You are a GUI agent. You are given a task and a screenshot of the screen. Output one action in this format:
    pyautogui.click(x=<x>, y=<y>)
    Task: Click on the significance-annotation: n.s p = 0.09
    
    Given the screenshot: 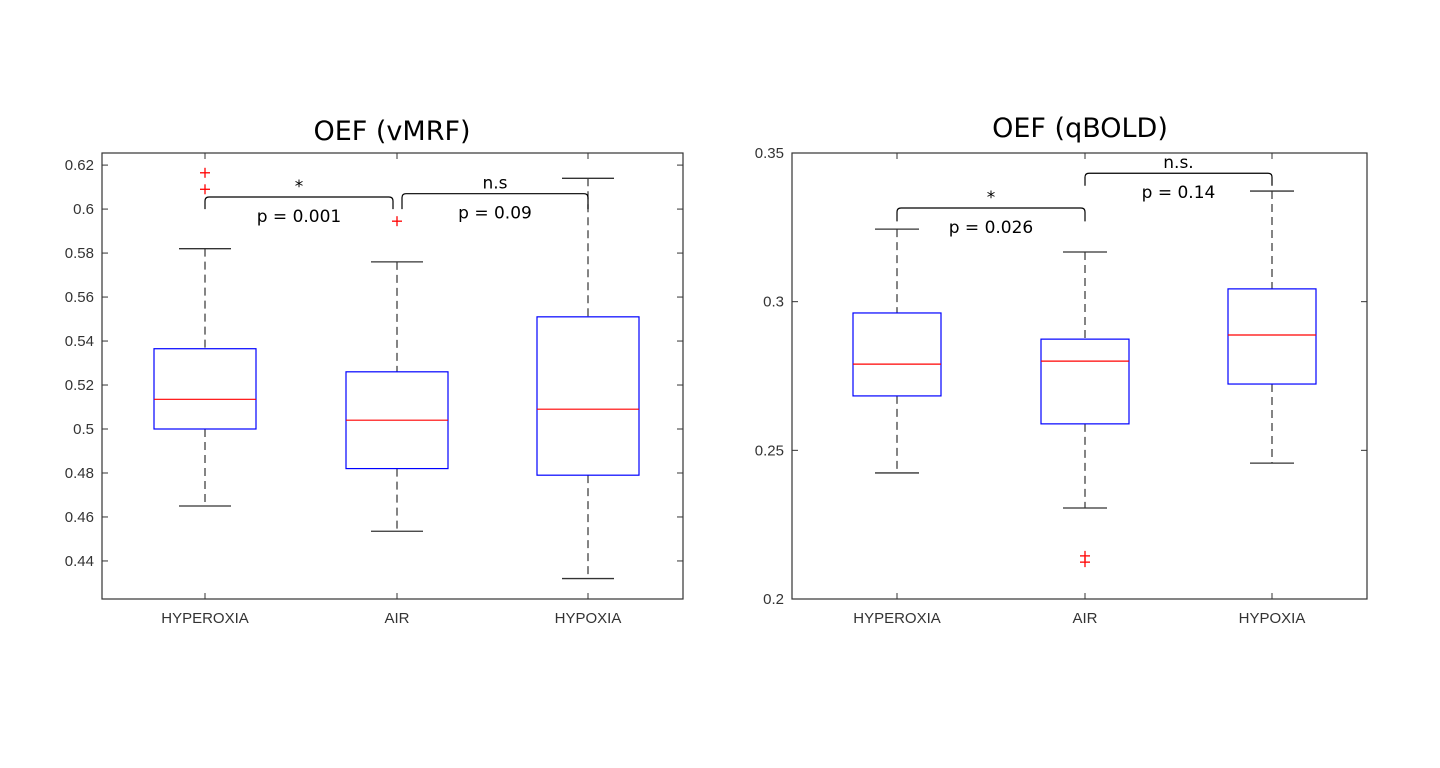 What is the action you would take?
    pyautogui.click(x=495, y=199)
    